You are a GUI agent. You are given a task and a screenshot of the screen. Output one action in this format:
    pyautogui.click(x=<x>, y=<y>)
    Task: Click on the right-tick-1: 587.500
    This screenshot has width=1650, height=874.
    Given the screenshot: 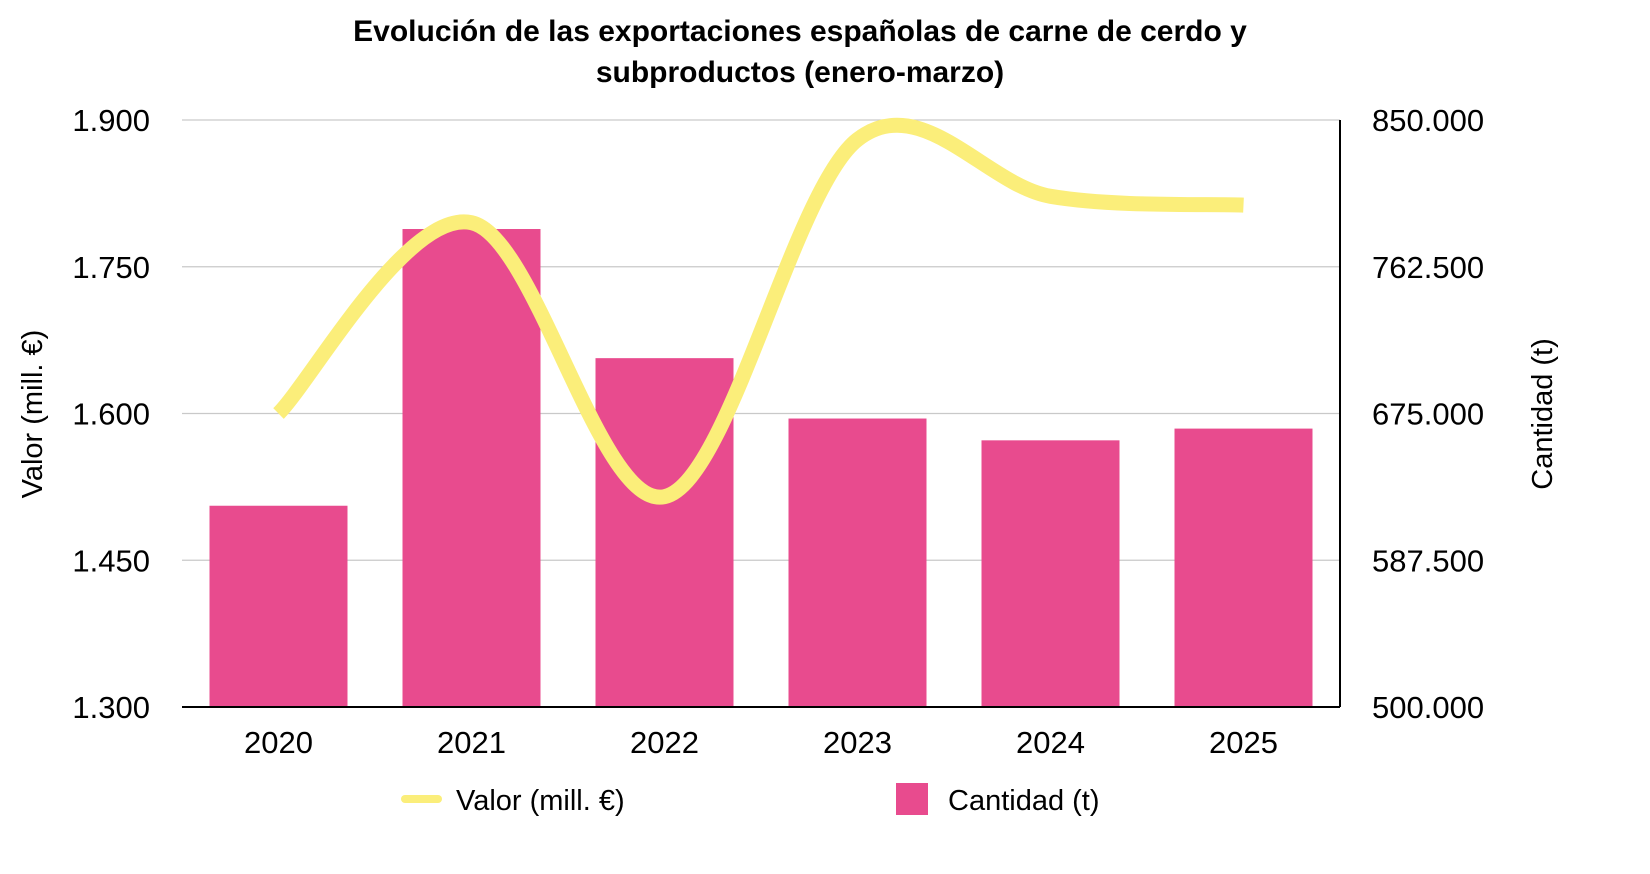 What is the action you would take?
    pyautogui.click(x=1428, y=560)
    